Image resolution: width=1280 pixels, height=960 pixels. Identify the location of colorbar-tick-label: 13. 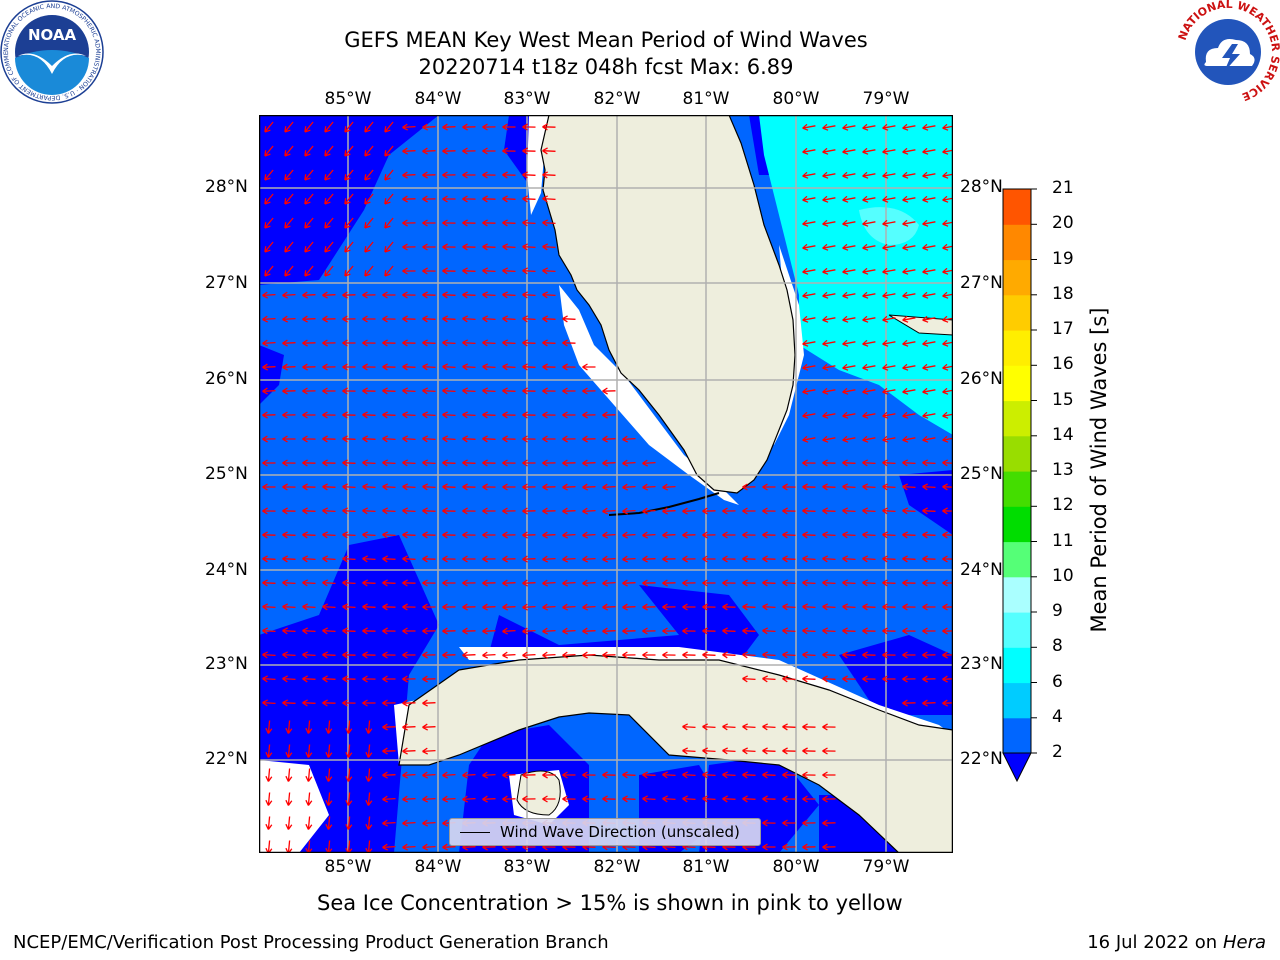
(1063, 470).